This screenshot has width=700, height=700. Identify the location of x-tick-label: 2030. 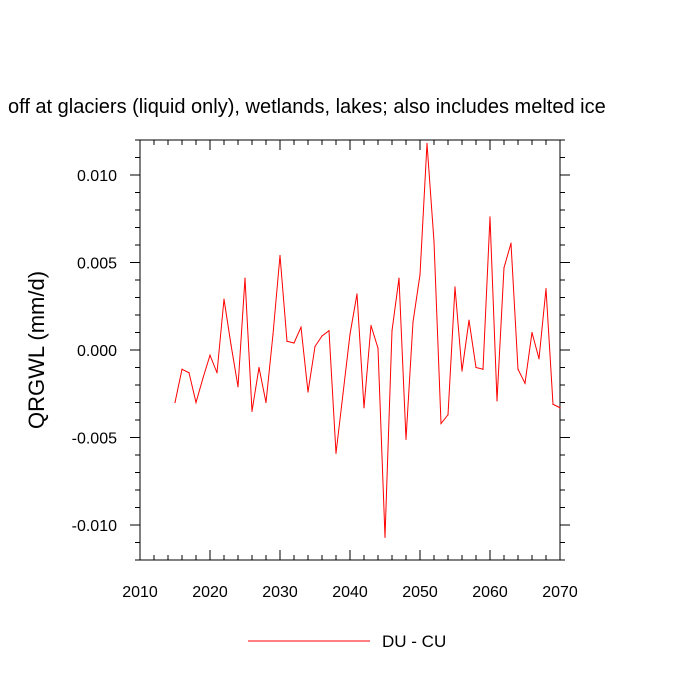
(280, 592).